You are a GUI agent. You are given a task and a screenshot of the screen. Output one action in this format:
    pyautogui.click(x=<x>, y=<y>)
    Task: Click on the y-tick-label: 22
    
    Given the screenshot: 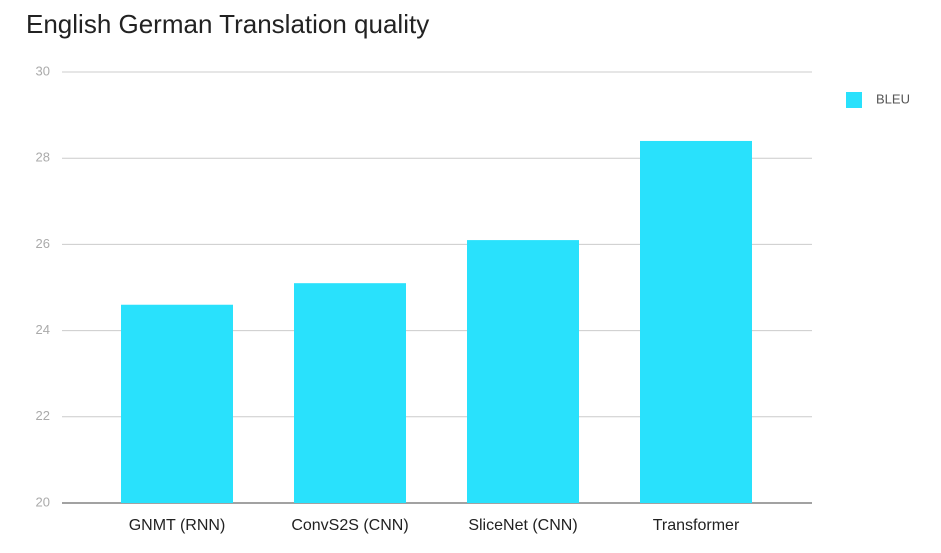 What is the action you would take?
    pyautogui.click(x=43, y=415)
    